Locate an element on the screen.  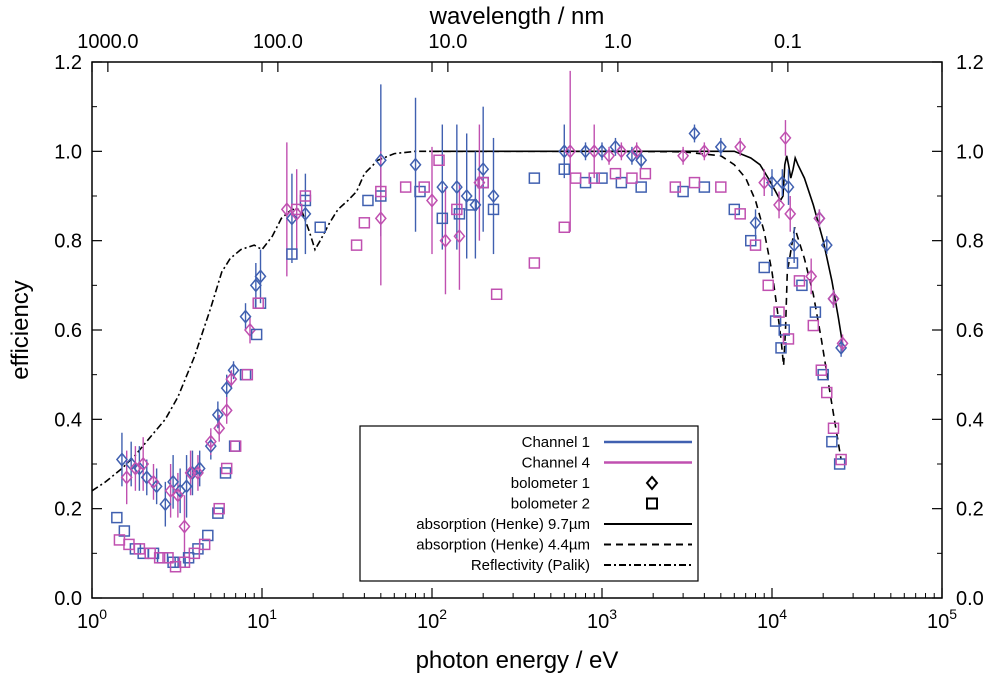
legend-label: absorption (Henke) 9.7µm is located at coordinates (503, 524).